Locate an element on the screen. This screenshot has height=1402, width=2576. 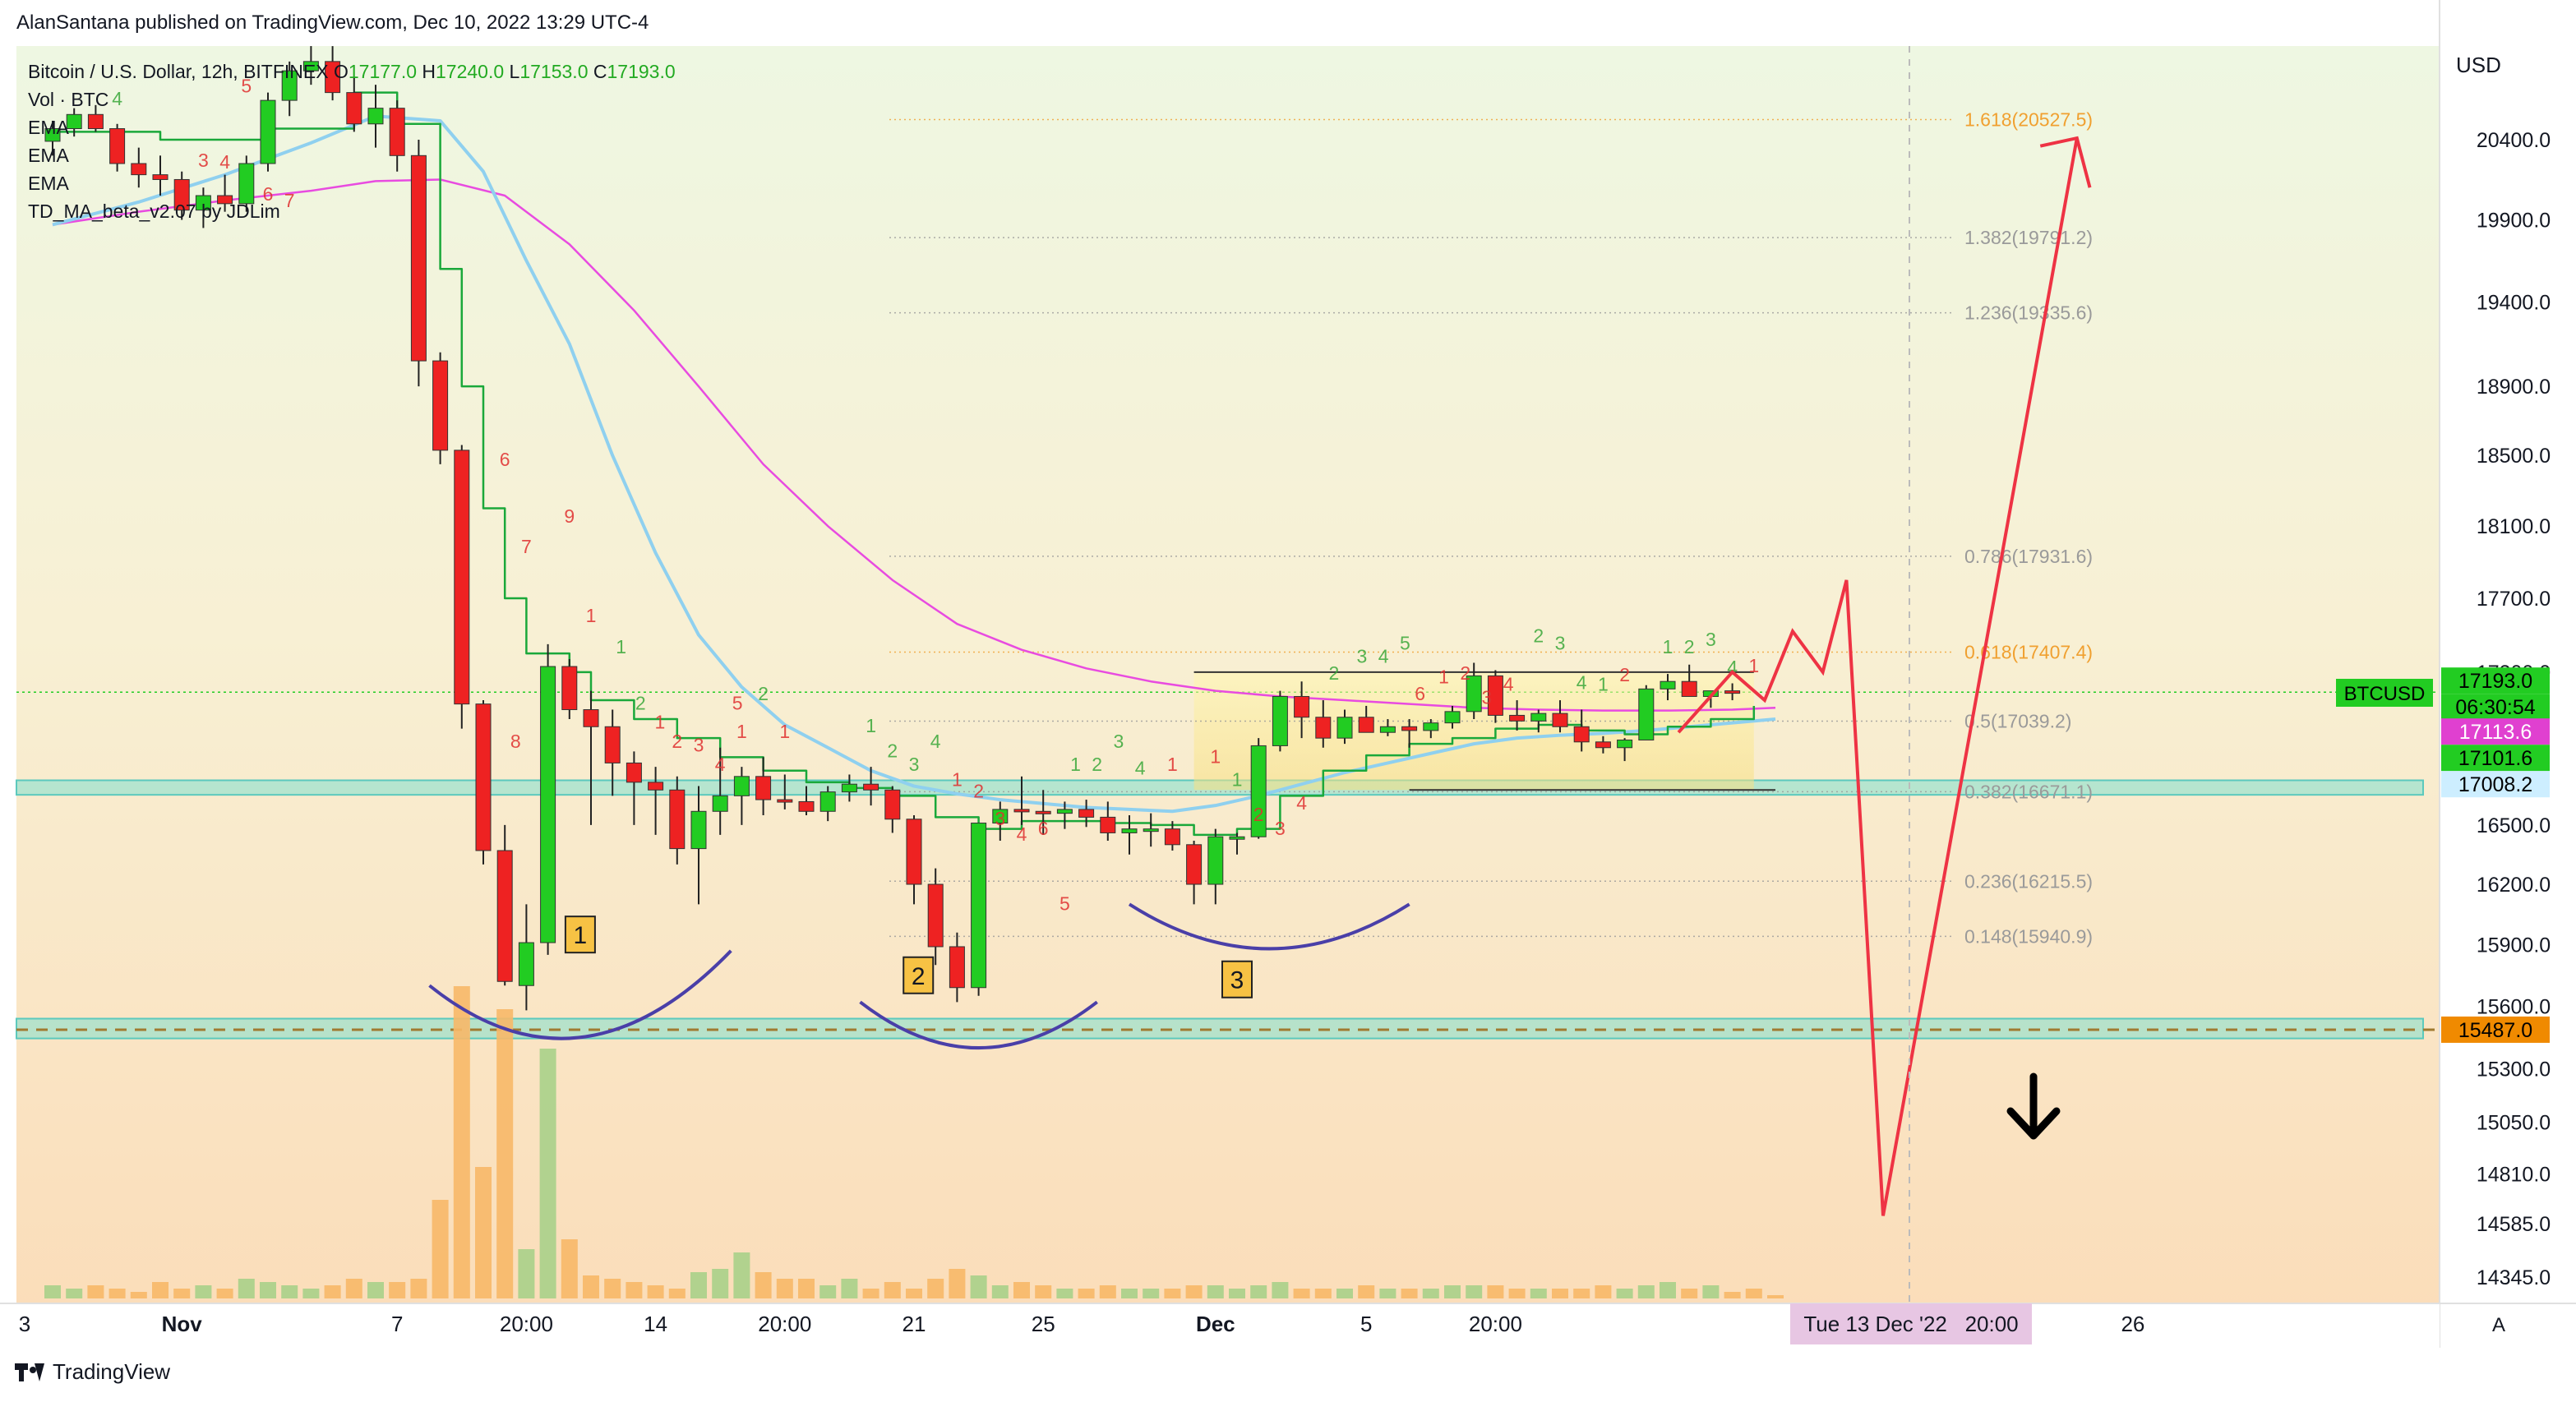
indicator-ema-2: EMA is located at coordinates (49, 155).